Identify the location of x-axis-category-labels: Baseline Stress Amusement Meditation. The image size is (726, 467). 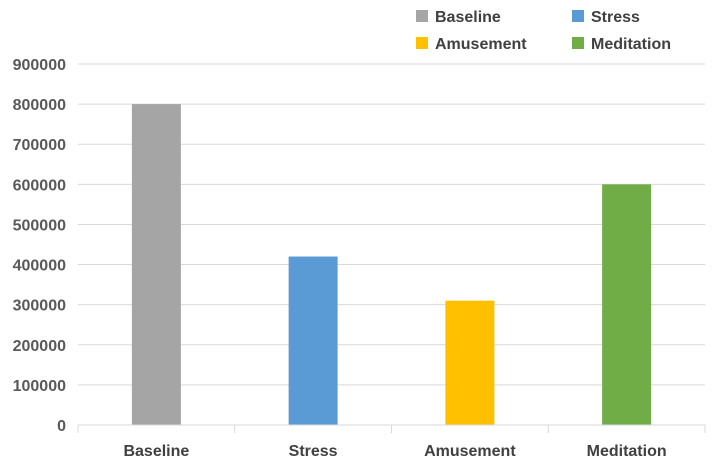
(394, 451).